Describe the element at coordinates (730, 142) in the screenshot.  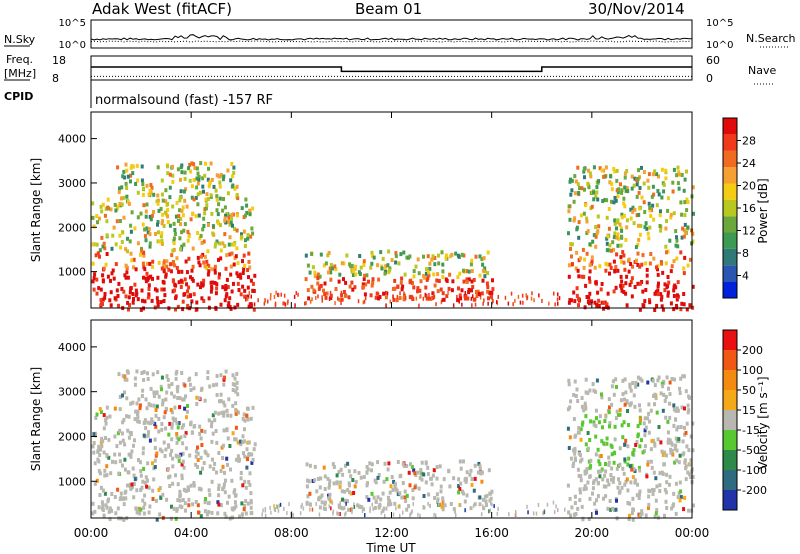
I see `power-colorbar-segment` at that location.